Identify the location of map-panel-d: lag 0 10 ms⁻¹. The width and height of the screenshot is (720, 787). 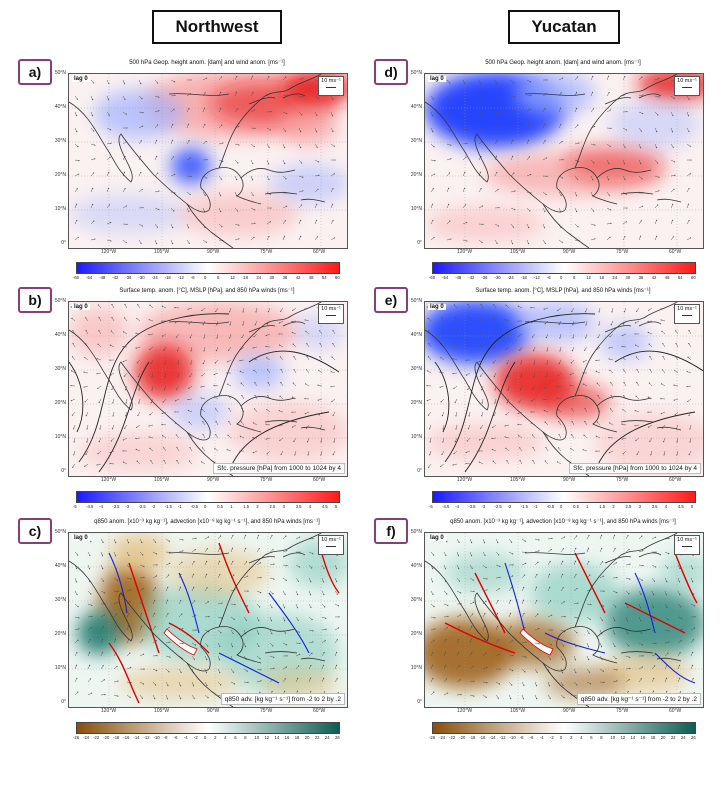
(564, 161).